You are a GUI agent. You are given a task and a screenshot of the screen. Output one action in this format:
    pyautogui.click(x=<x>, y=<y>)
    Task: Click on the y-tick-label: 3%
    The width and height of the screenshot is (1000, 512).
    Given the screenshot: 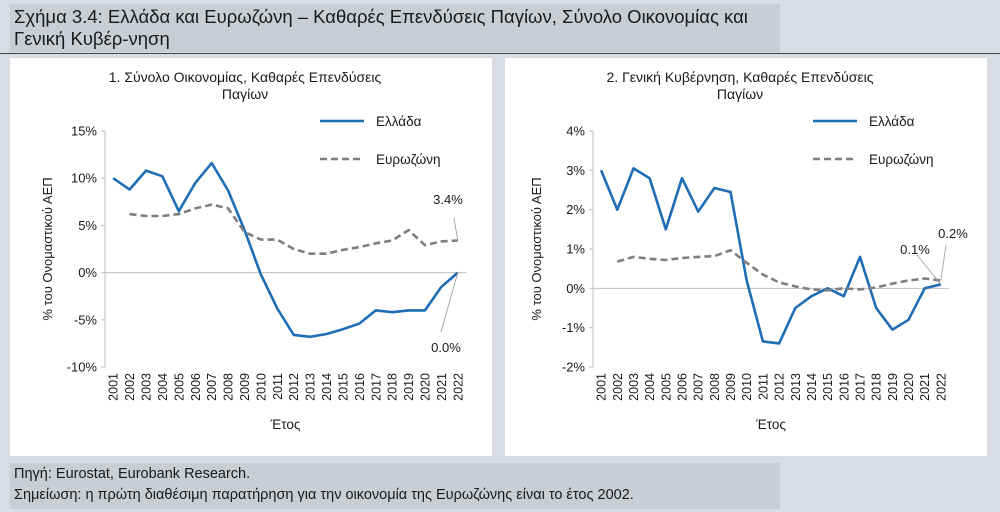 What is the action you would take?
    pyautogui.click(x=575, y=170)
    